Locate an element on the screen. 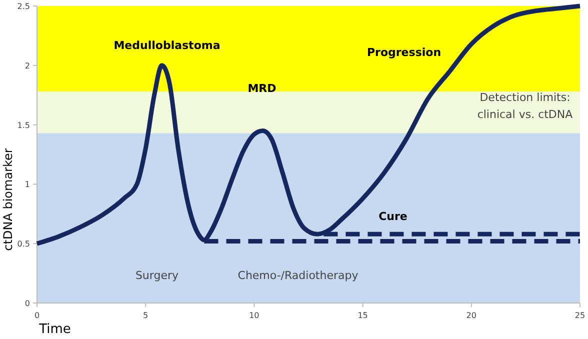  y-tick-label: 2.5 is located at coordinates (23, 6).